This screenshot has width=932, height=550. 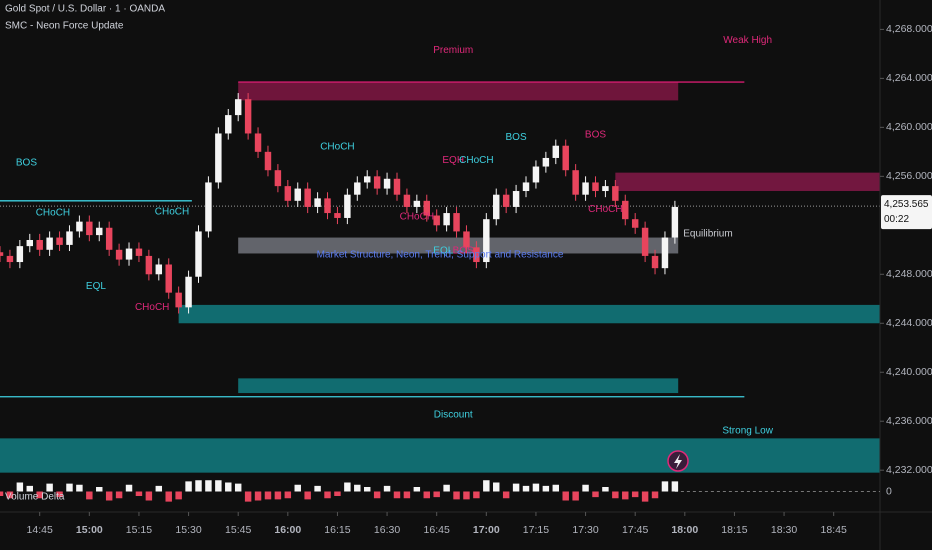 What do you see at coordinates (287, 530) in the screenshot?
I see `x-tick-label: 16:00` at bounding box center [287, 530].